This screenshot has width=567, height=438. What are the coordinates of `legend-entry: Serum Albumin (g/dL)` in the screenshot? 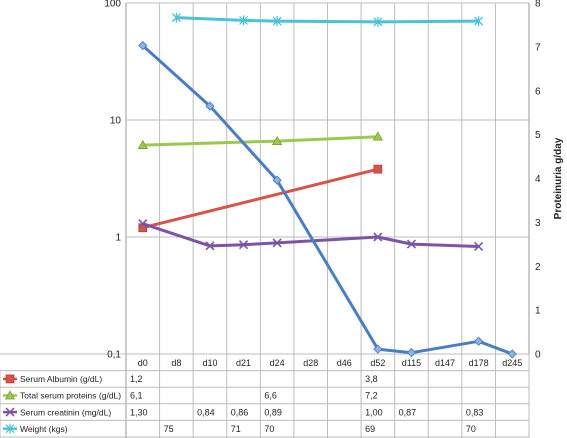 It's located at (61, 379).